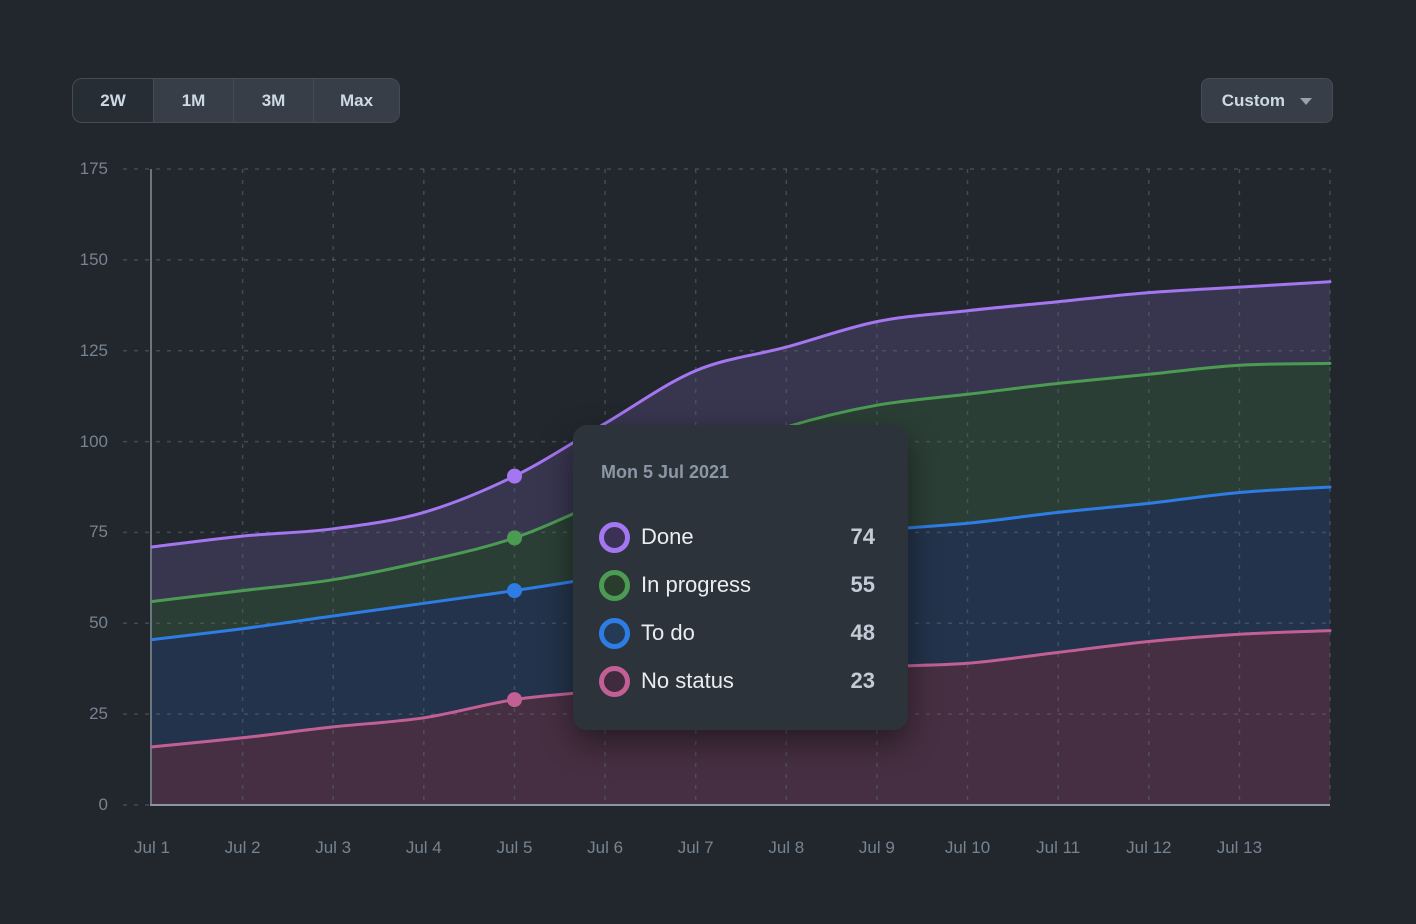 The height and width of the screenshot is (924, 1416). What do you see at coordinates (93, 350) in the screenshot?
I see `y-axis-label: 125` at bounding box center [93, 350].